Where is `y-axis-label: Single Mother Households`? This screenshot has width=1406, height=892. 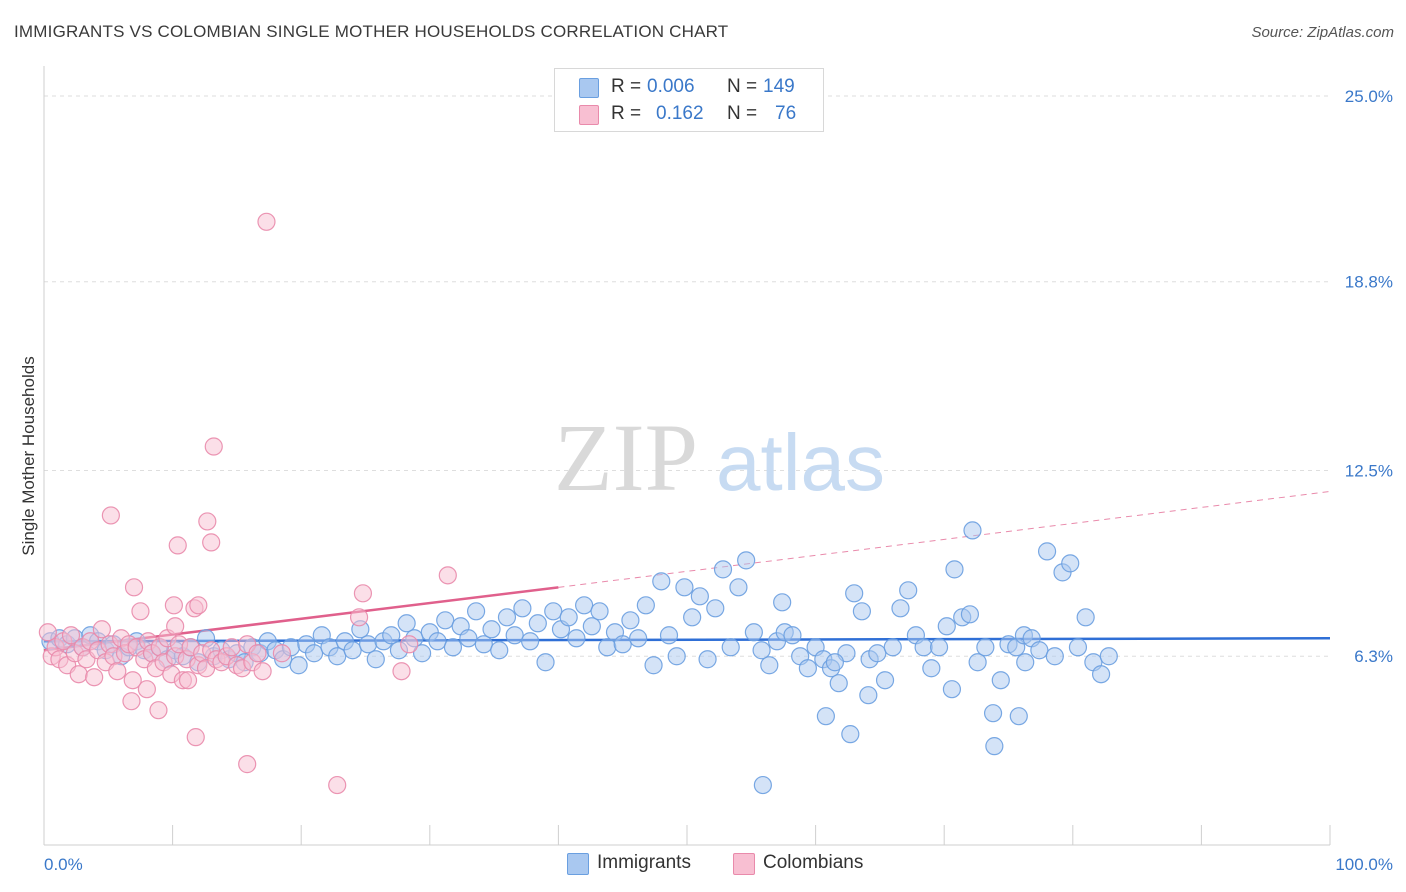 y-axis-label: Single Mother Households is located at coordinates (28, 455).